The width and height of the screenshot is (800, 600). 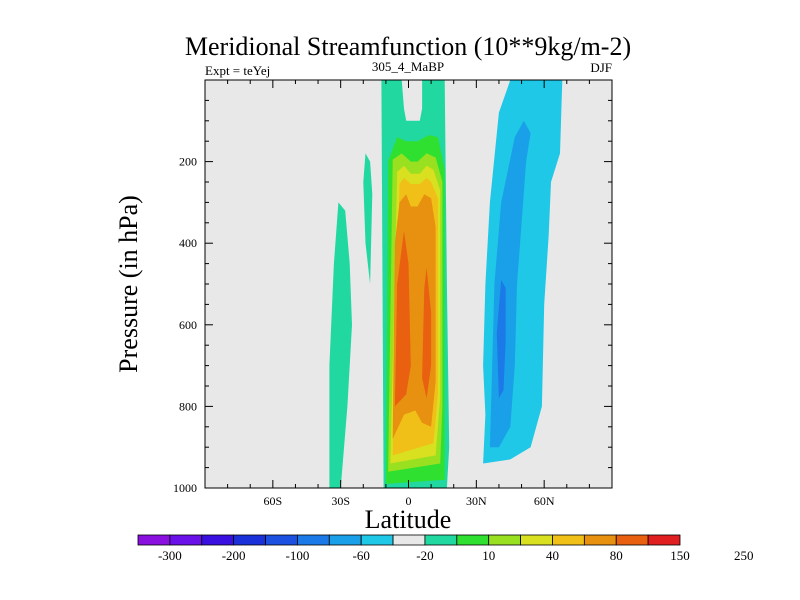 I want to click on y-tick-label: 200, so click(x=188, y=162).